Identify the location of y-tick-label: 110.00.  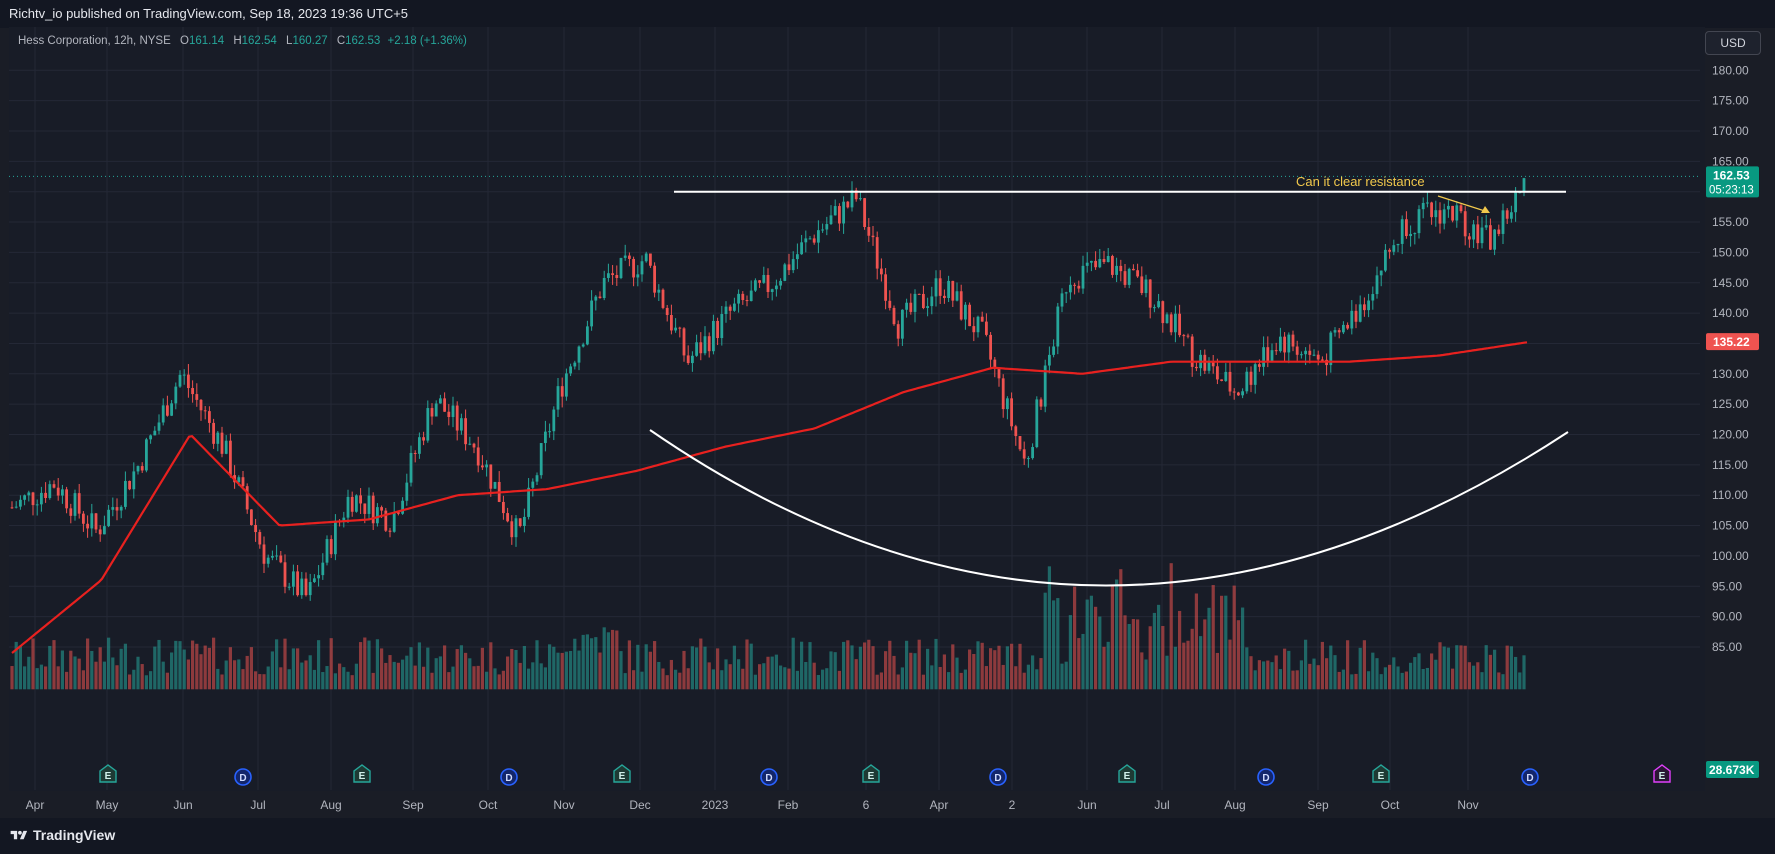
(1730, 495).